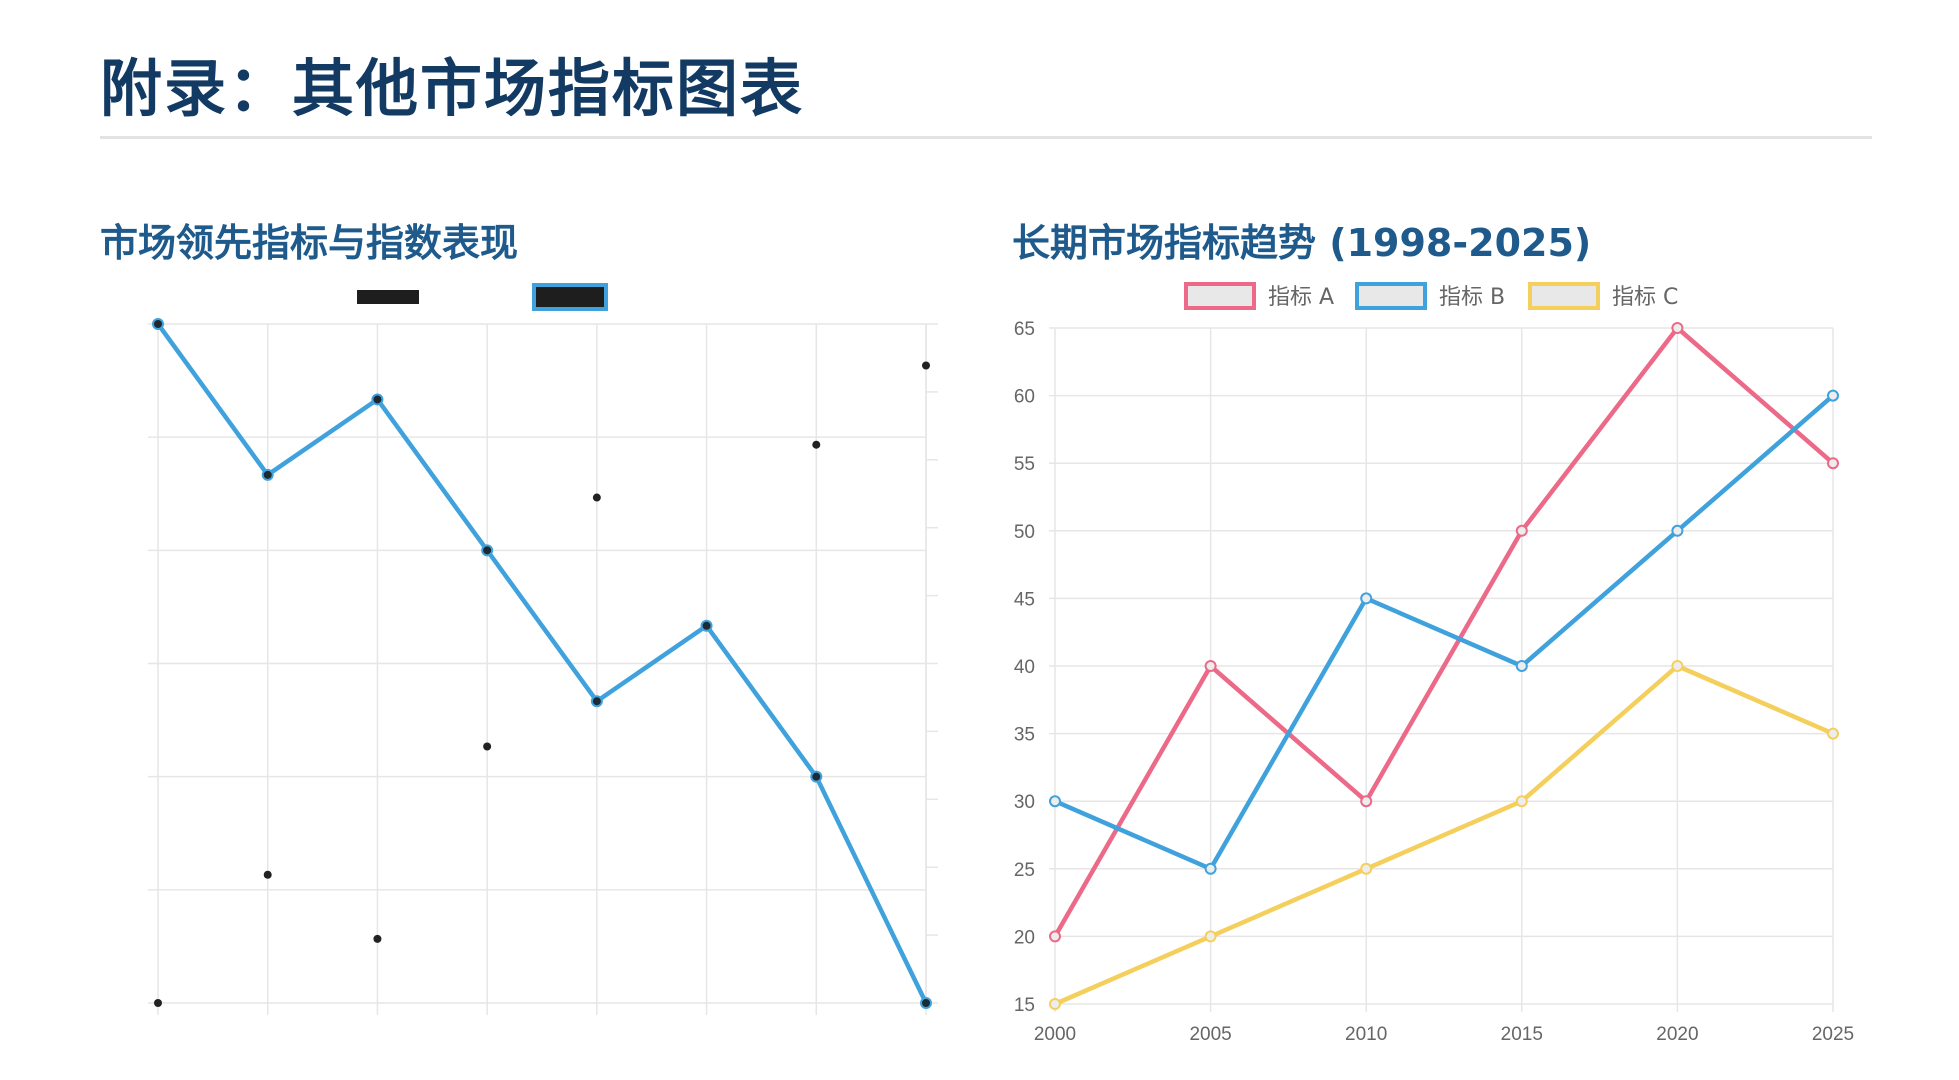  I want to click on right-chart-title: 长期市场指标趋势 (1998-2025), so click(1302, 243).